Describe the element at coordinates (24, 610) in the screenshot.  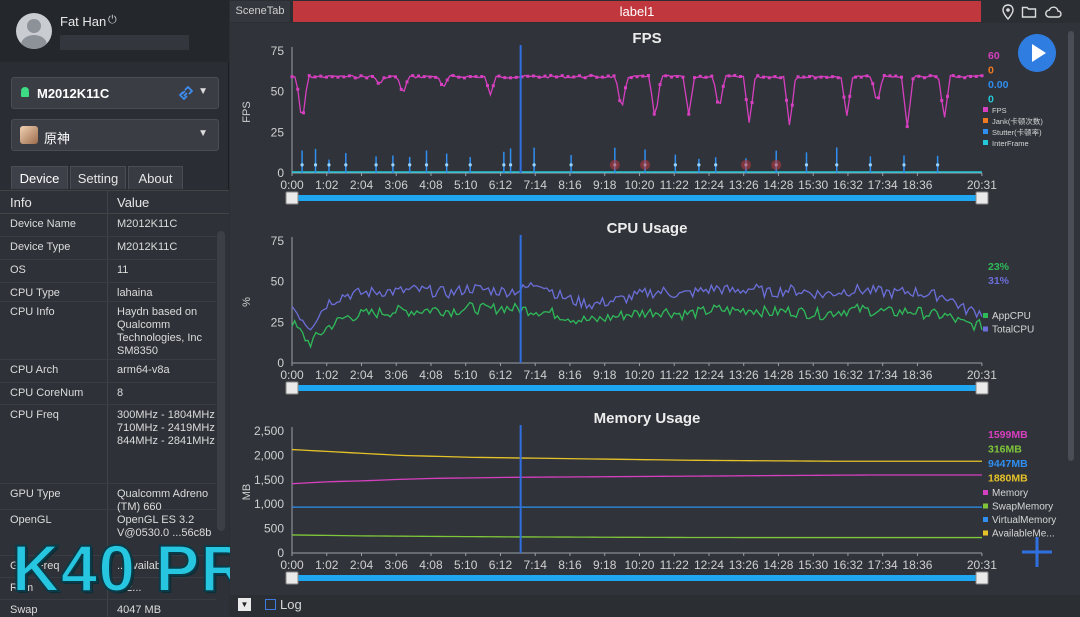
I see `row-key: Swap` at that location.